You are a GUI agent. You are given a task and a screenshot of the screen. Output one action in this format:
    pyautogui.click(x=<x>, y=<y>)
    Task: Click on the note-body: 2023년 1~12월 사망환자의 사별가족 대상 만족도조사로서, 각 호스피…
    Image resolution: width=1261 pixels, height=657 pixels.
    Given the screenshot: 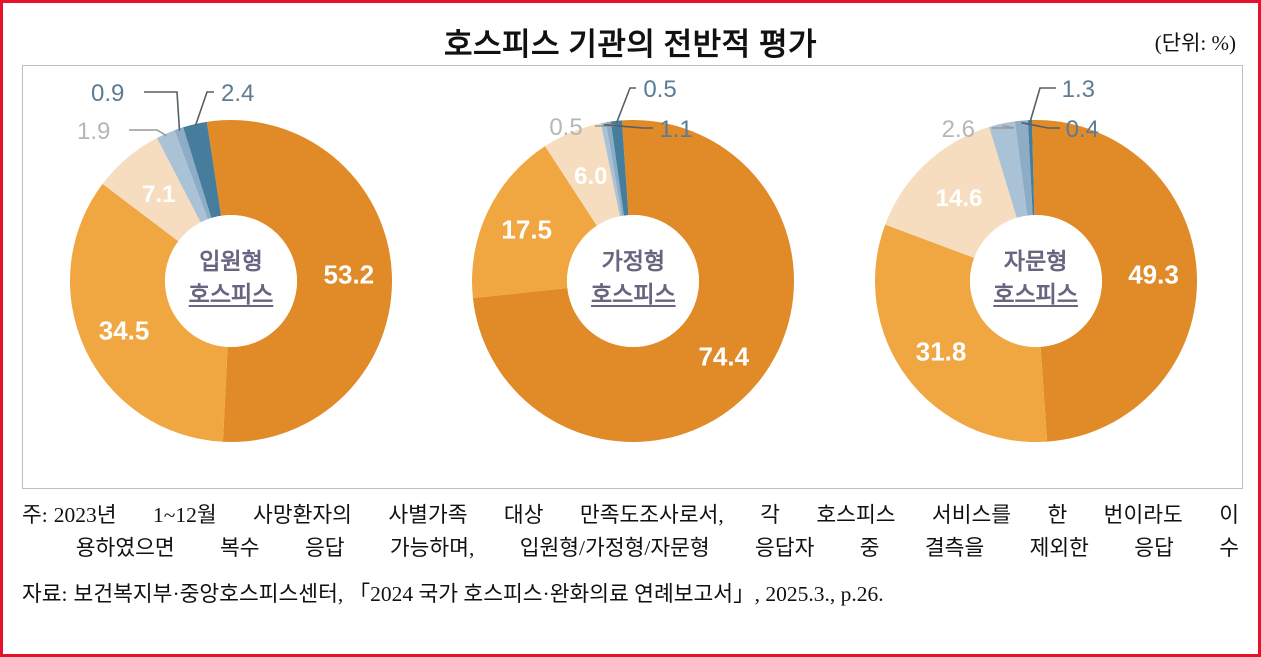 What is the action you would take?
    pyautogui.click(x=646, y=531)
    